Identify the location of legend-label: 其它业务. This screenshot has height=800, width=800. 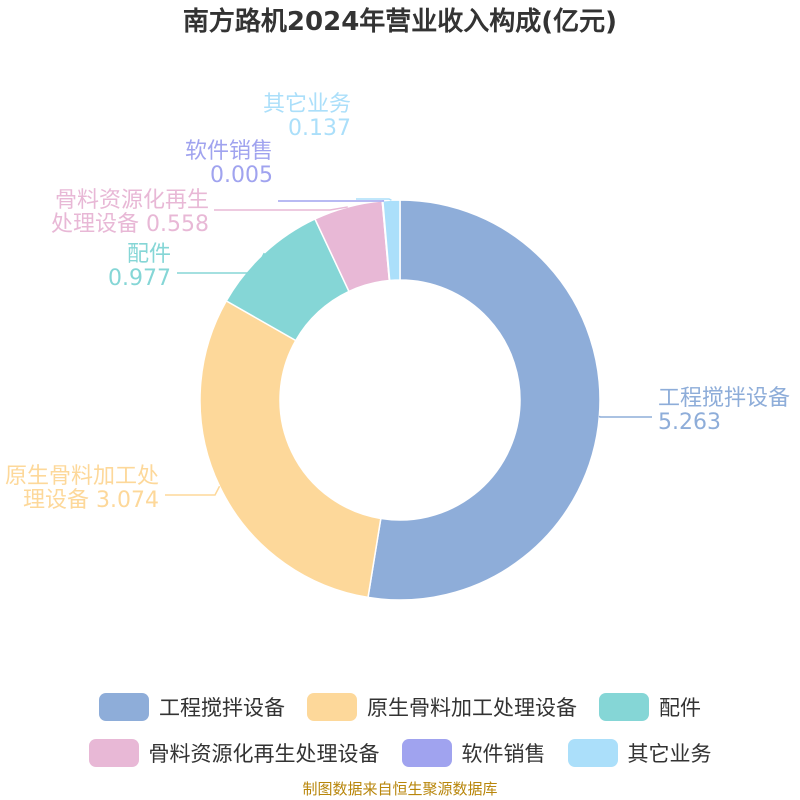
(669, 754).